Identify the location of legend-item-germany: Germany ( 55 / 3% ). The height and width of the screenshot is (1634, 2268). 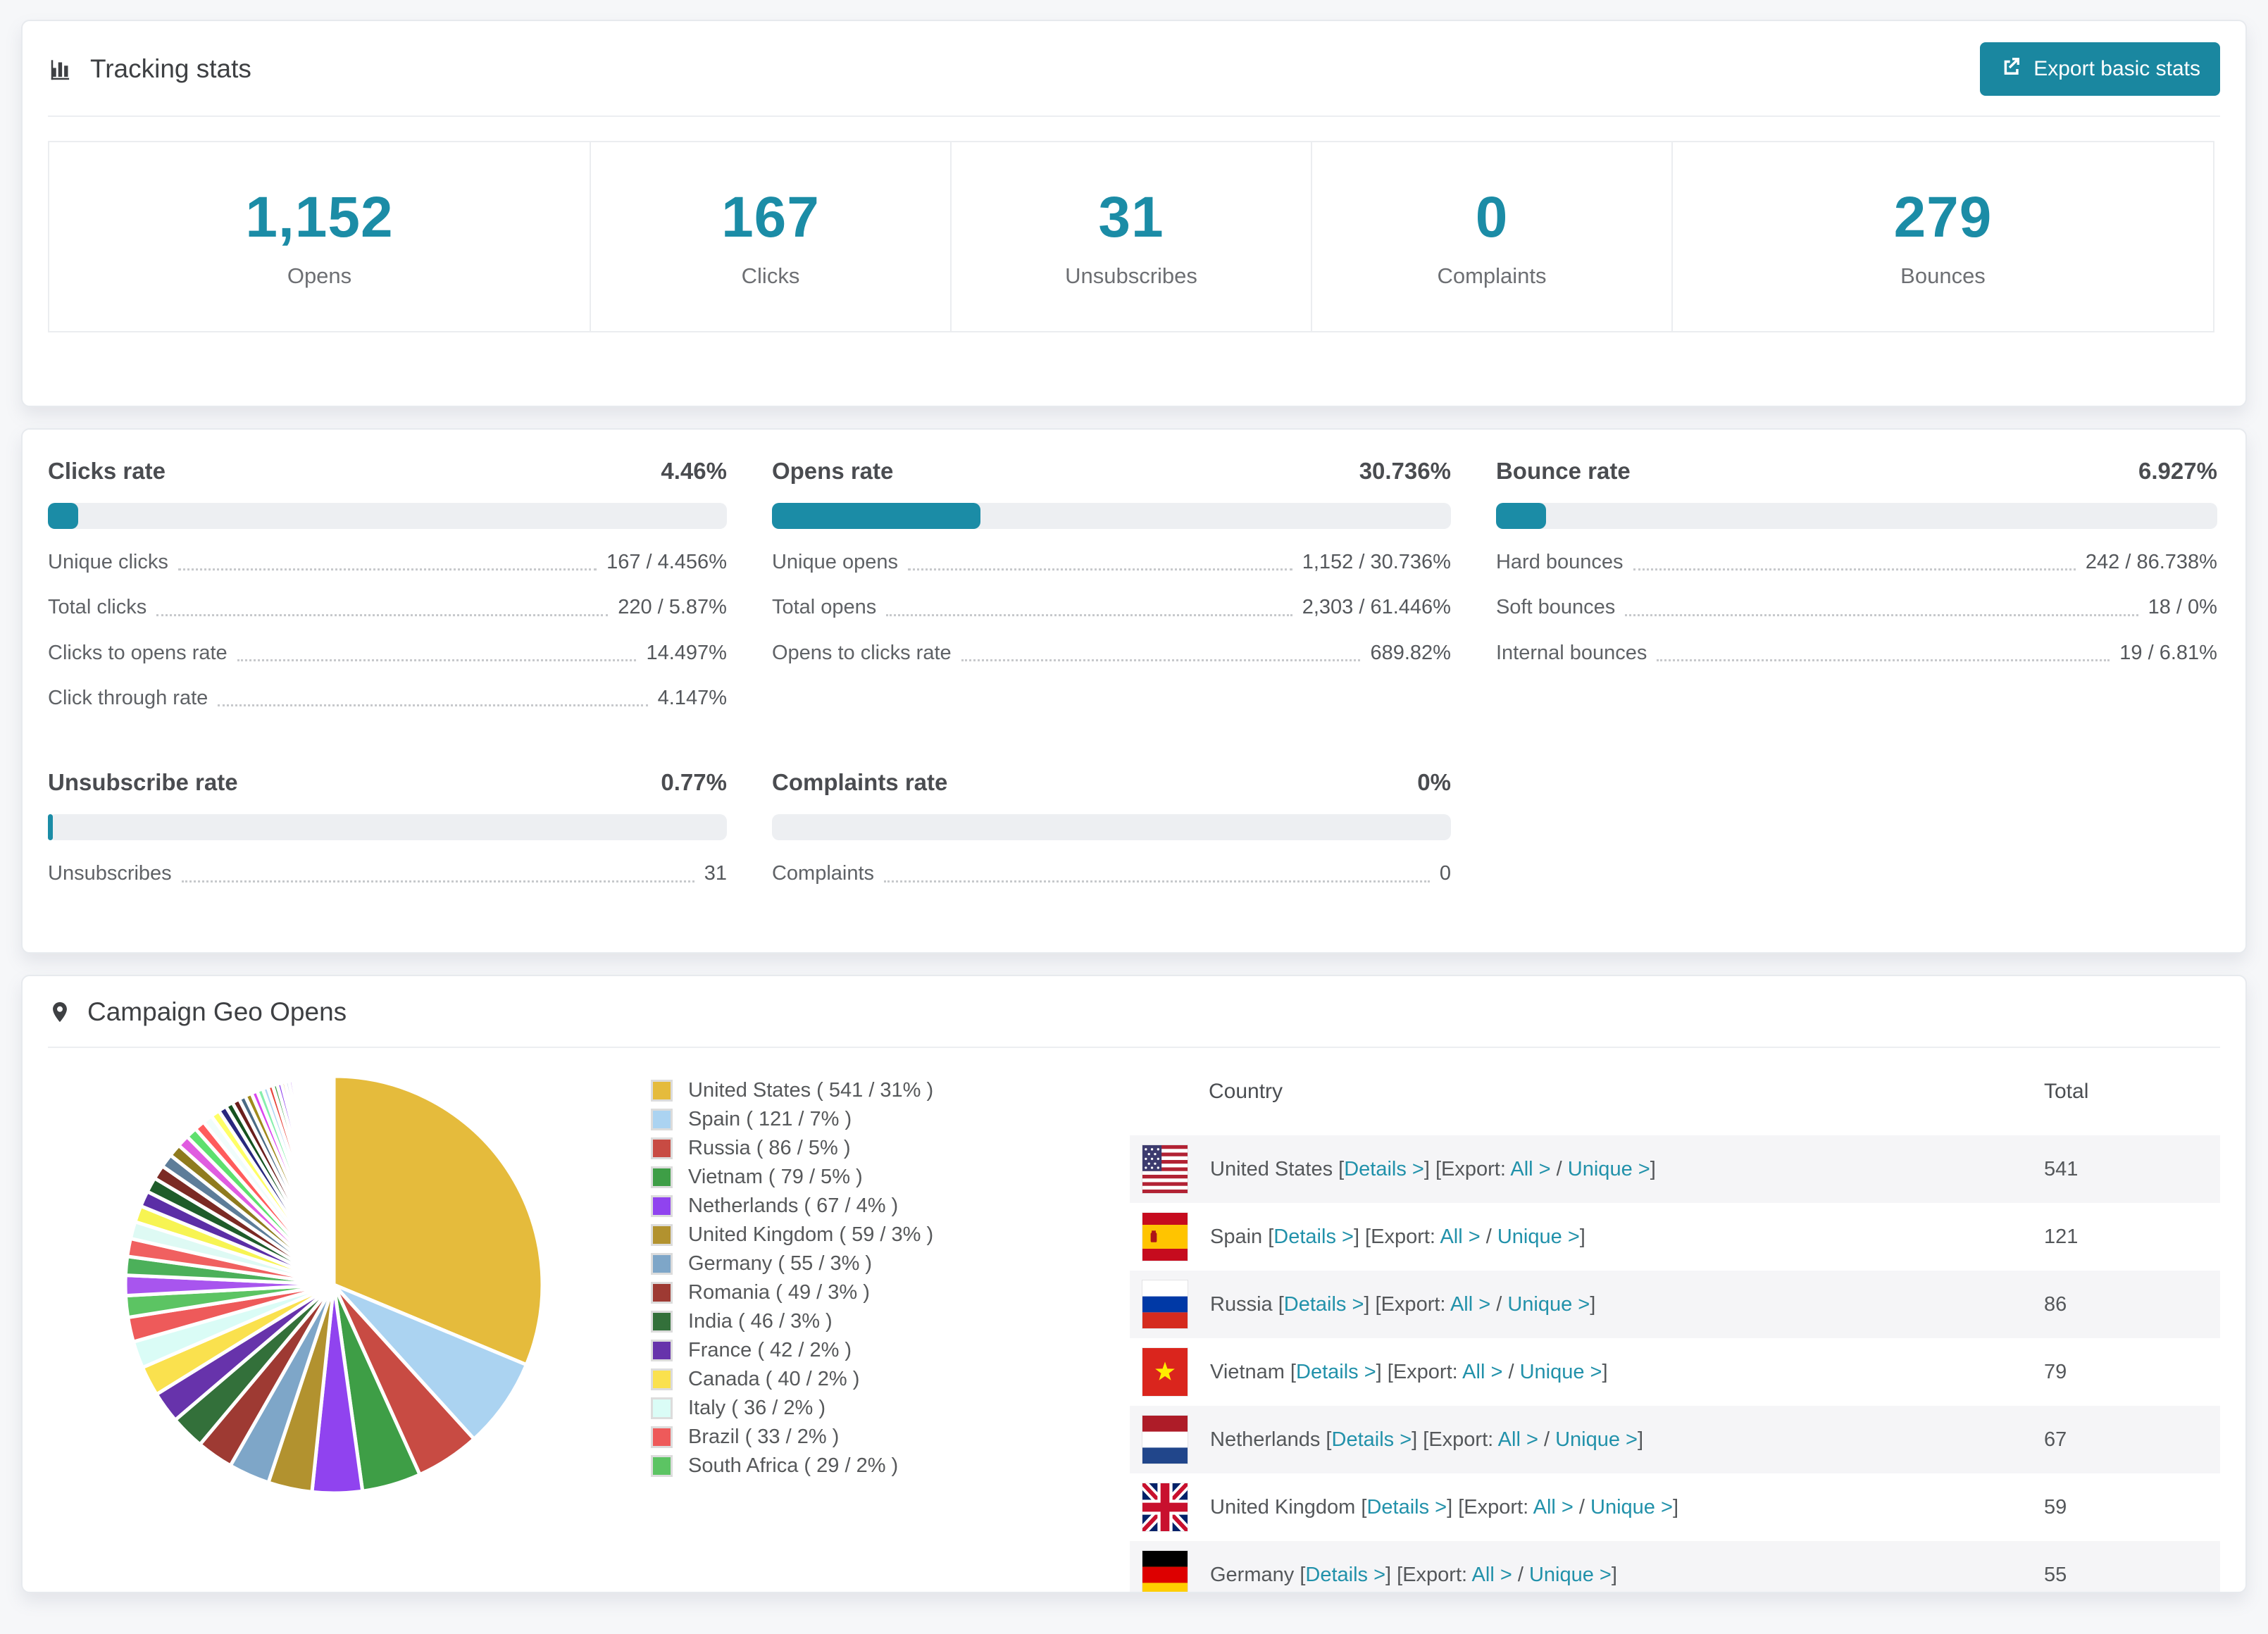
(891, 1263).